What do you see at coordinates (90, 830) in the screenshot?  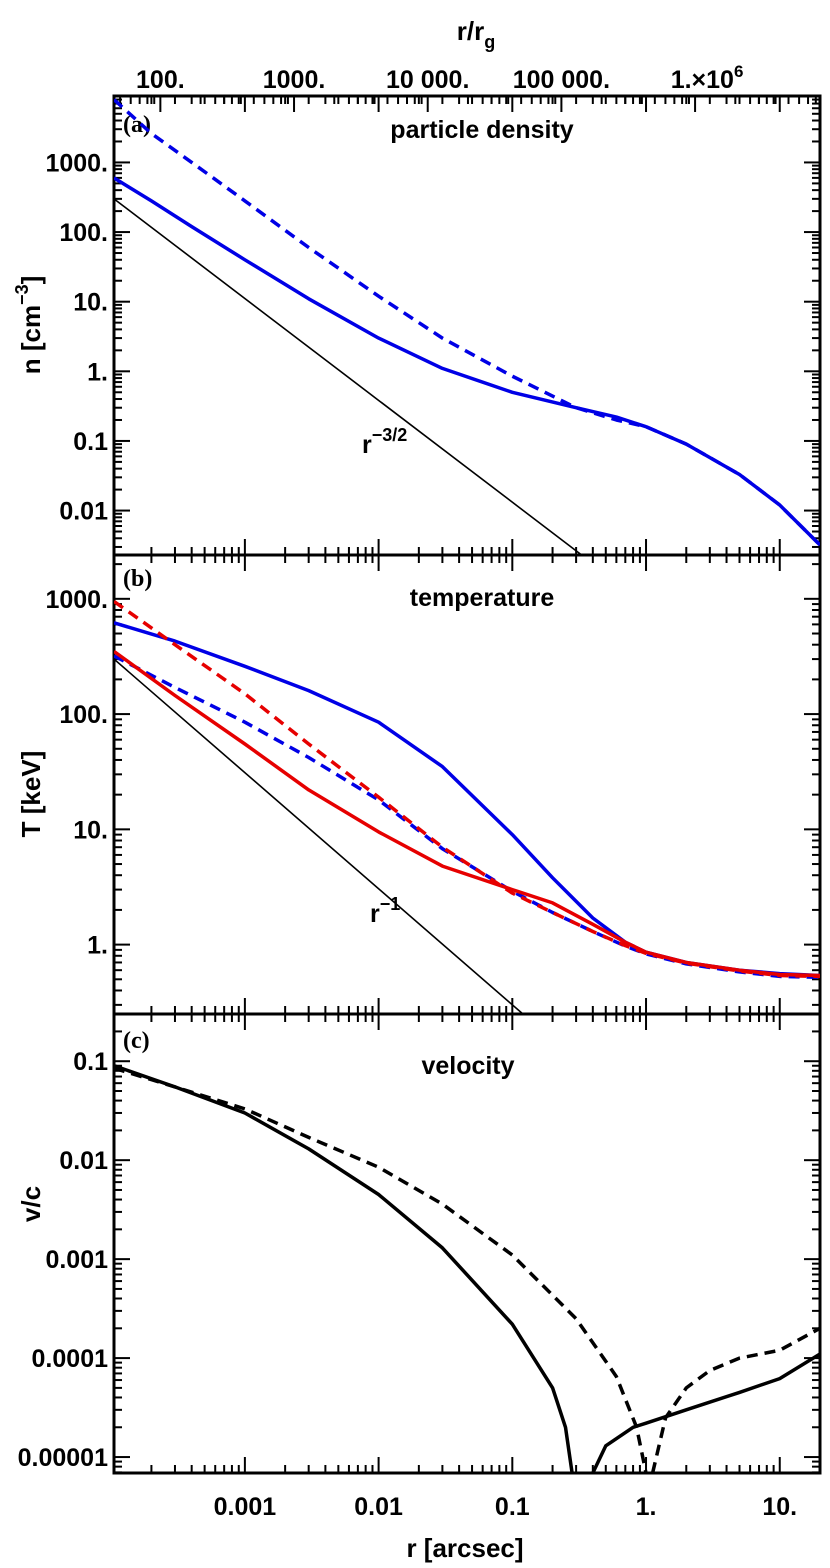 I see `y-tick-label-b: 10.` at bounding box center [90, 830].